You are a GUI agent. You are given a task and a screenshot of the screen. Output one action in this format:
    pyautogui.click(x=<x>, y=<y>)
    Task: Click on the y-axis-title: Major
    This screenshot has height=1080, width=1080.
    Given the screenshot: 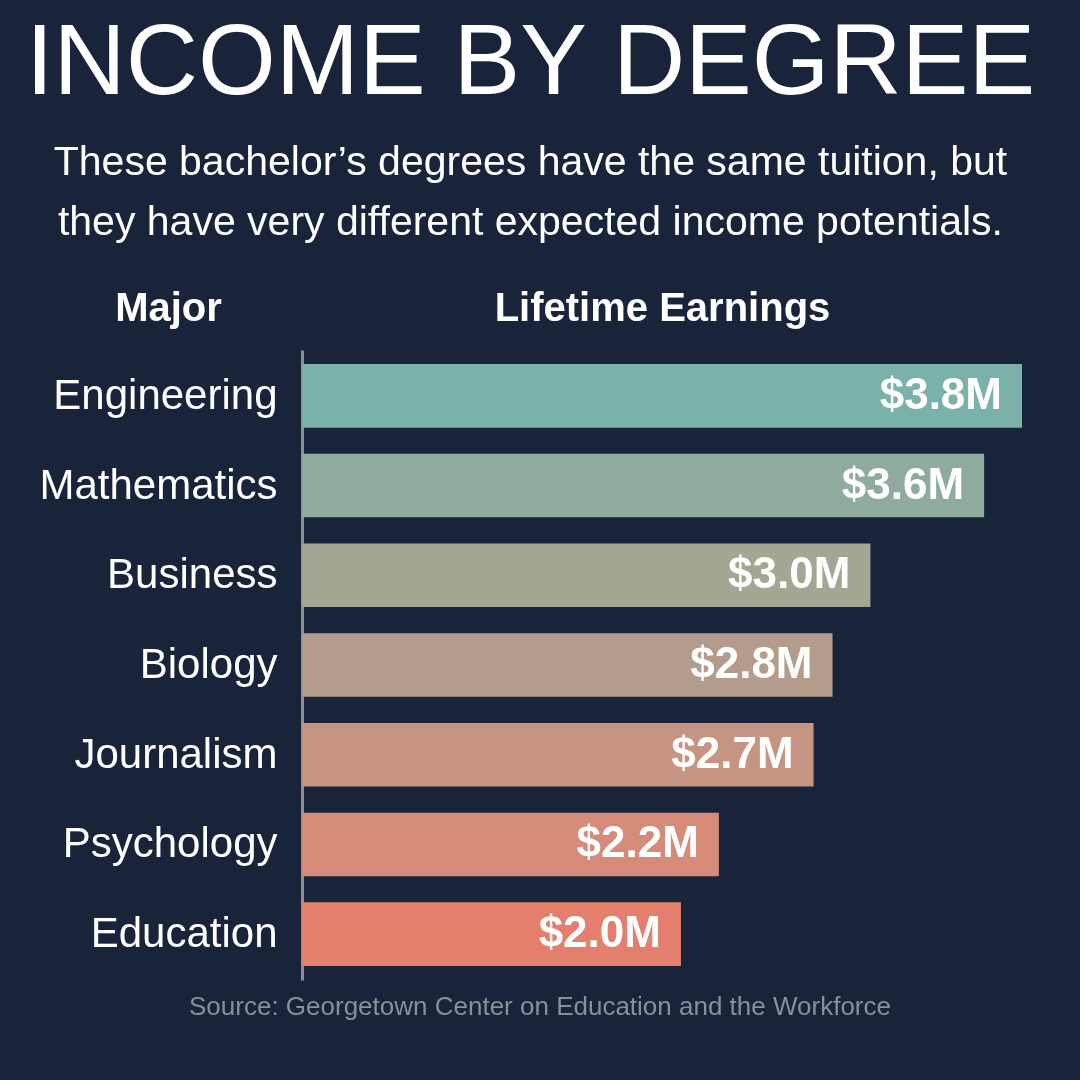 What is the action you would take?
    pyautogui.click(x=168, y=306)
    